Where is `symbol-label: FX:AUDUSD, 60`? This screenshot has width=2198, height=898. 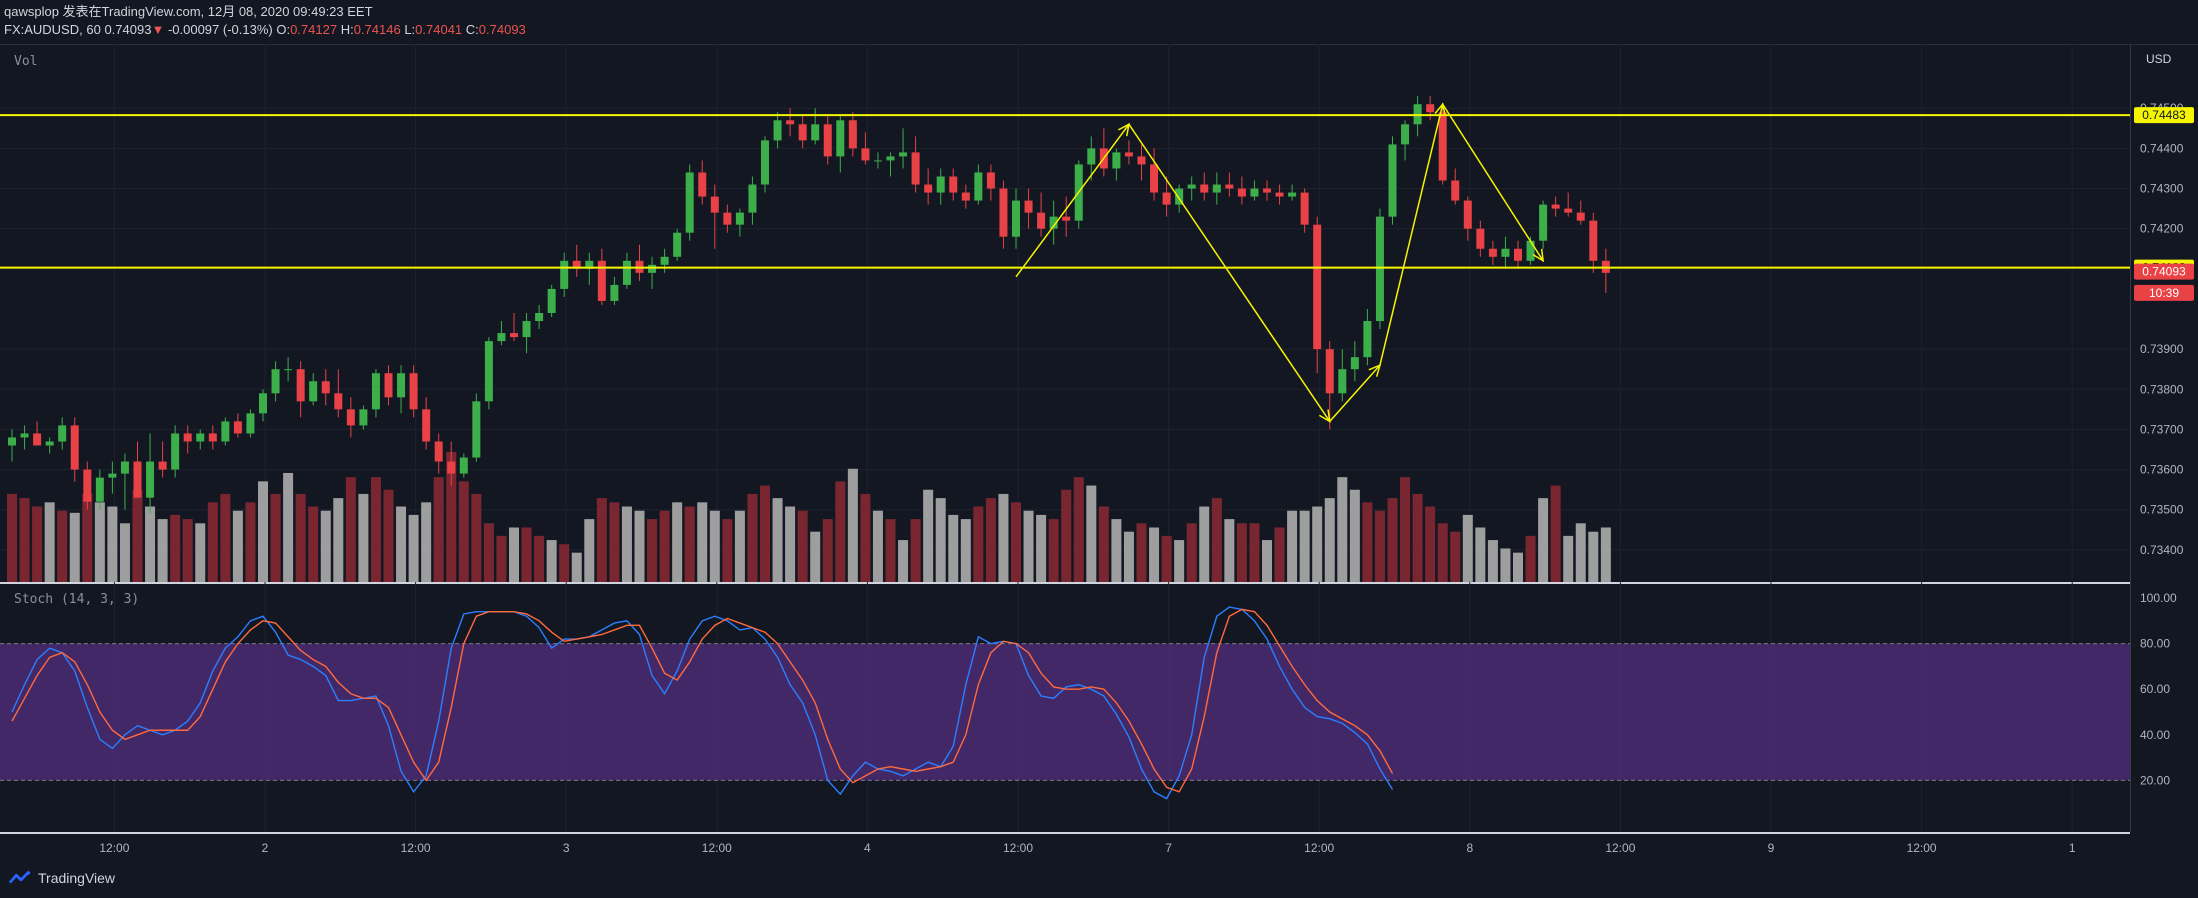 symbol-label: FX:AUDUSD, 60 is located at coordinates (52, 29).